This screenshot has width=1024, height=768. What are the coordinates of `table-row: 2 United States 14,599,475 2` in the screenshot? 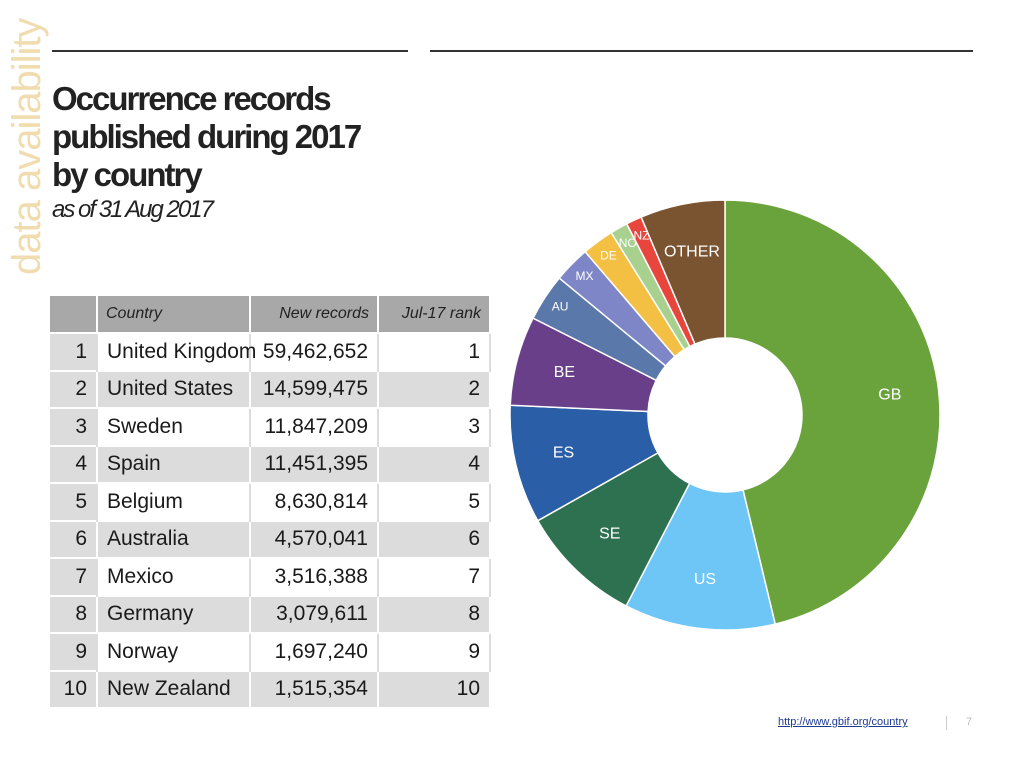 It's located at (270, 388).